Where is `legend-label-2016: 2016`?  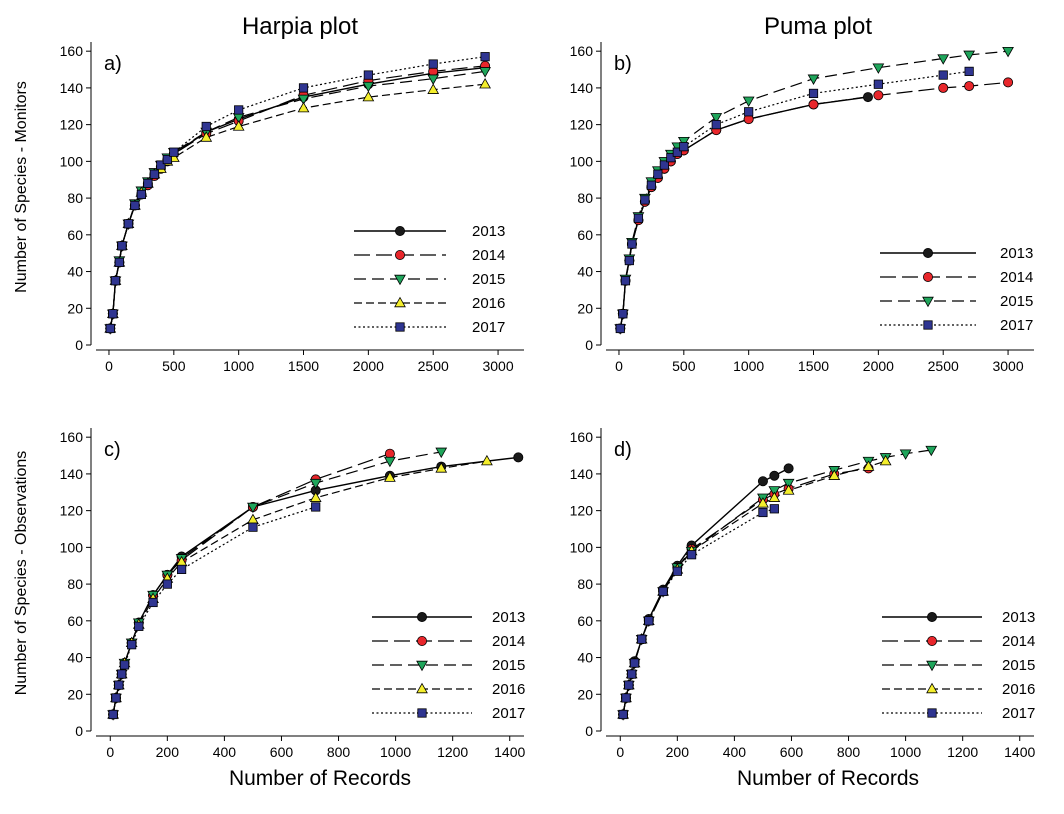 legend-label-2016: 2016 is located at coordinates (488, 303).